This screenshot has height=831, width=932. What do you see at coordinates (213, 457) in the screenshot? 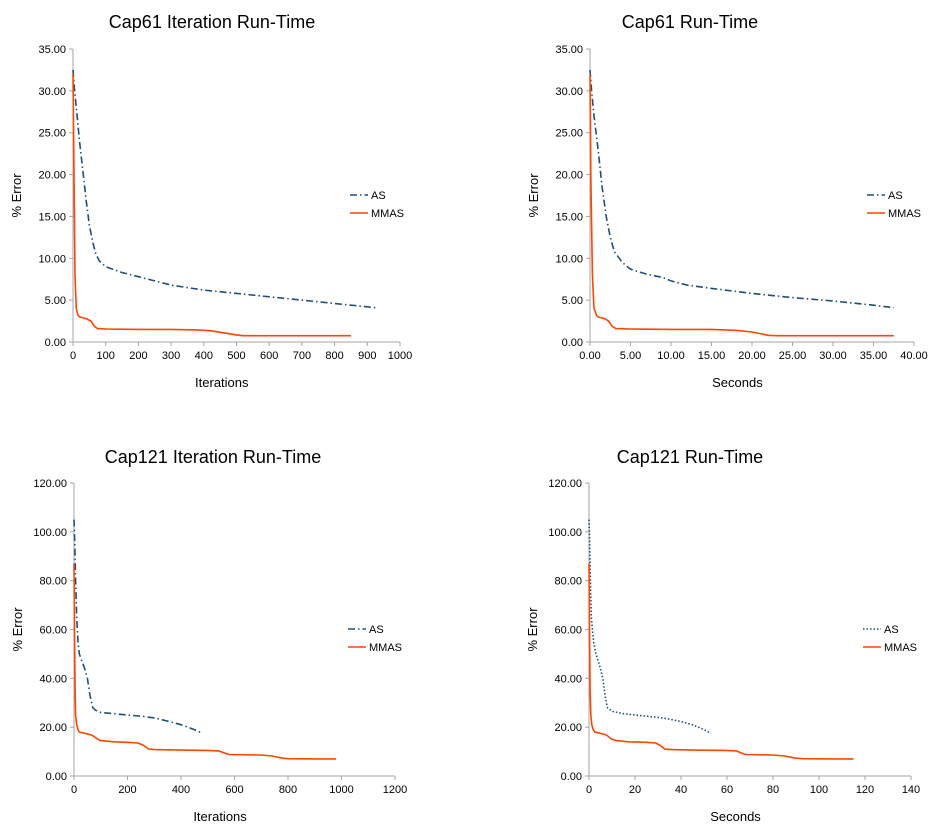
I see `chart-title: Cap121 Iteration Run-Time` at bounding box center [213, 457].